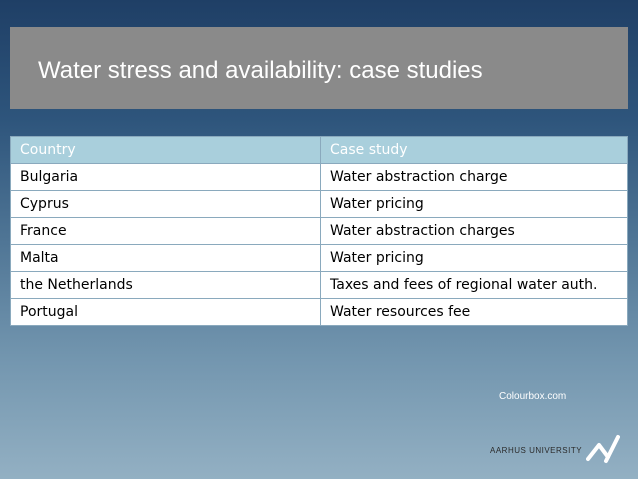 The height and width of the screenshot is (479, 638). I want to click on header-case-study: Case study, so click(474, 150).